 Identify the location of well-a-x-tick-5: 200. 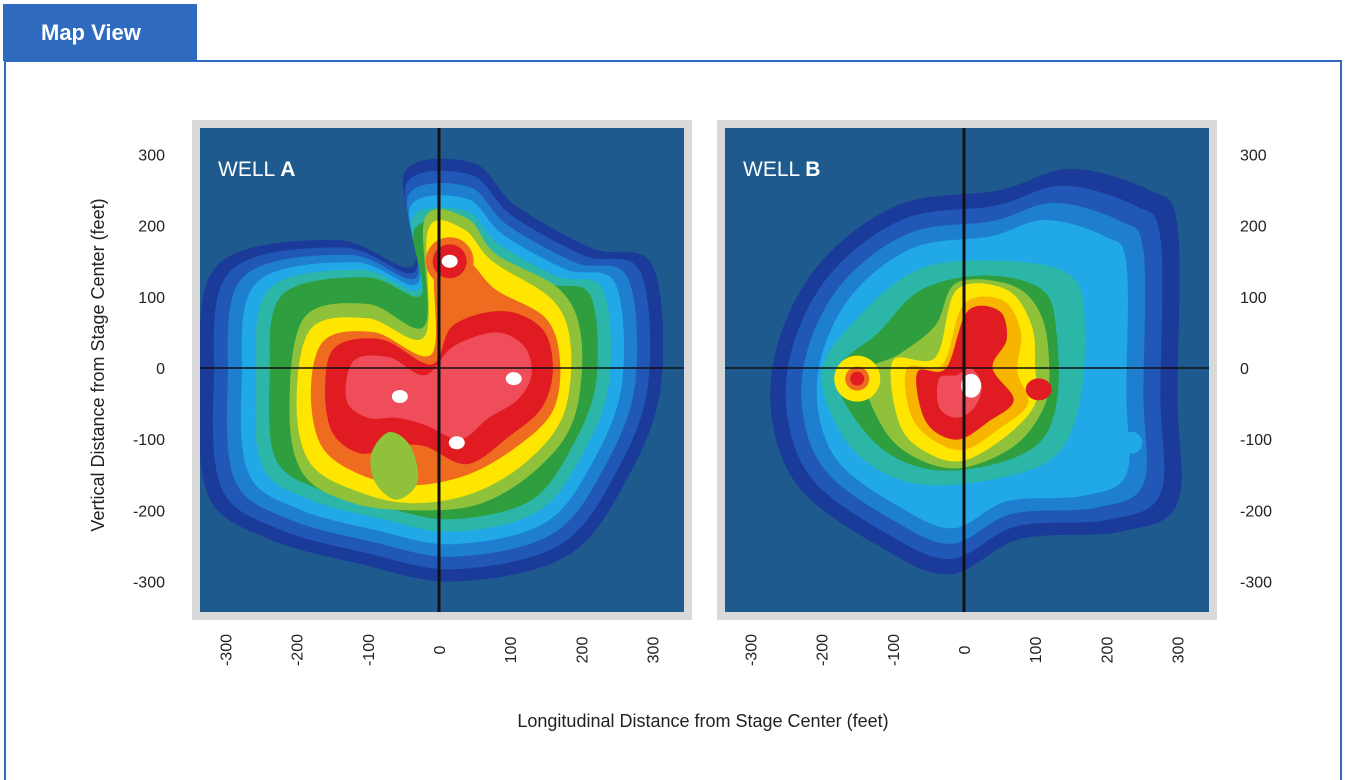
(582, 650).